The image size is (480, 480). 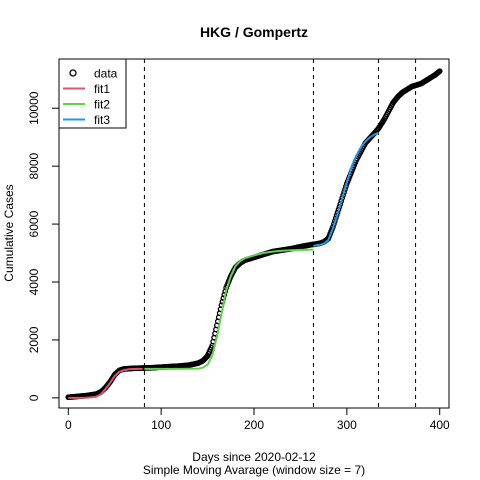 I want to click on x-tick-label-200: 200, so click(x=254, y=425).